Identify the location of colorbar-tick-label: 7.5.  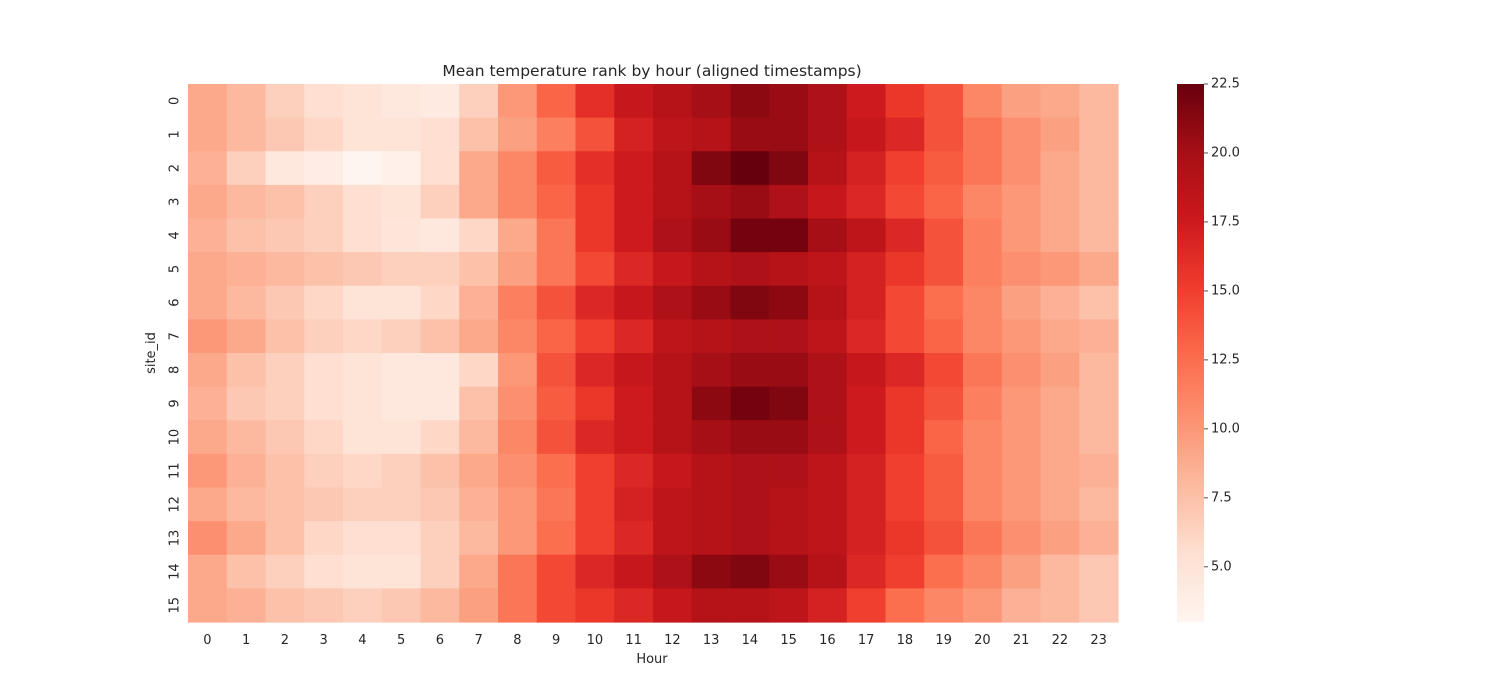
(1221, 497).